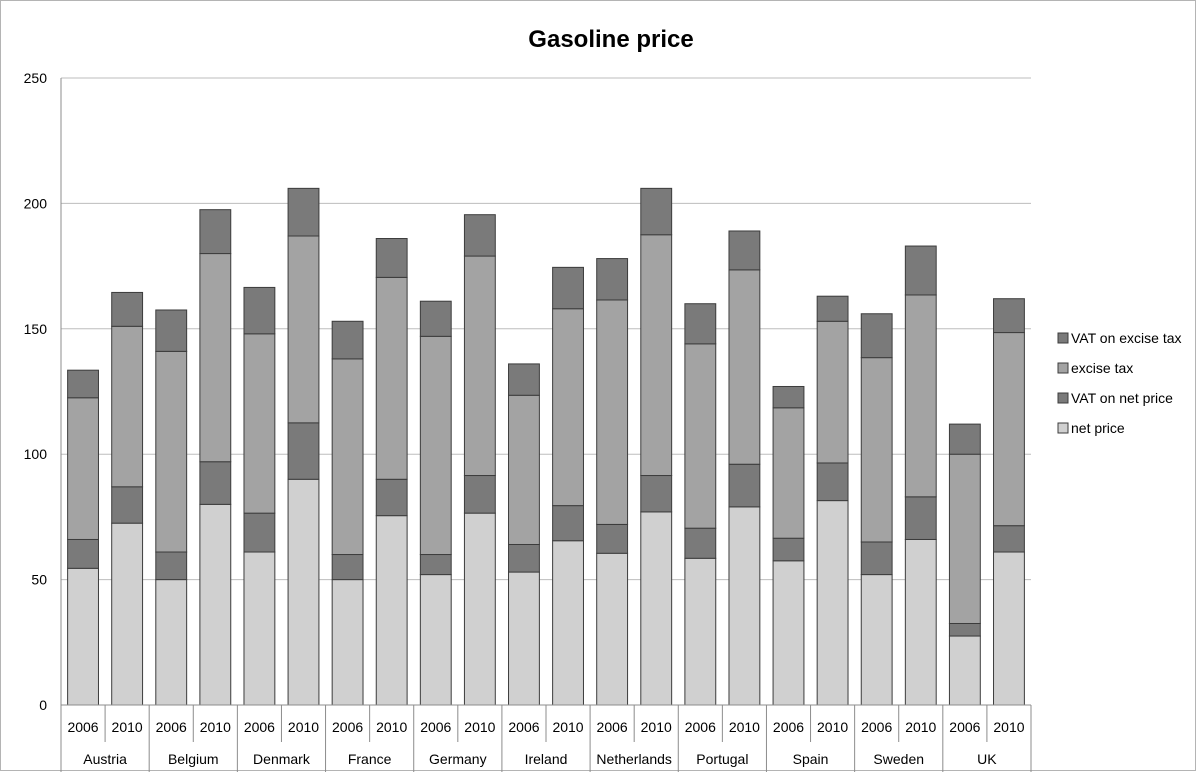 The height and width of the screenshot is (772, 1196). I want to click on y-tick-label-250: 250, so click(36, 78).